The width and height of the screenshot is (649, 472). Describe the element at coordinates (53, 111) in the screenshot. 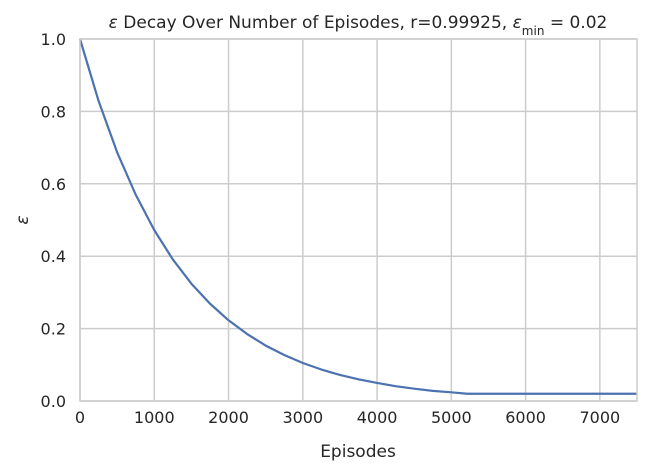

I see `y-tick-label: 0.8` at that location.